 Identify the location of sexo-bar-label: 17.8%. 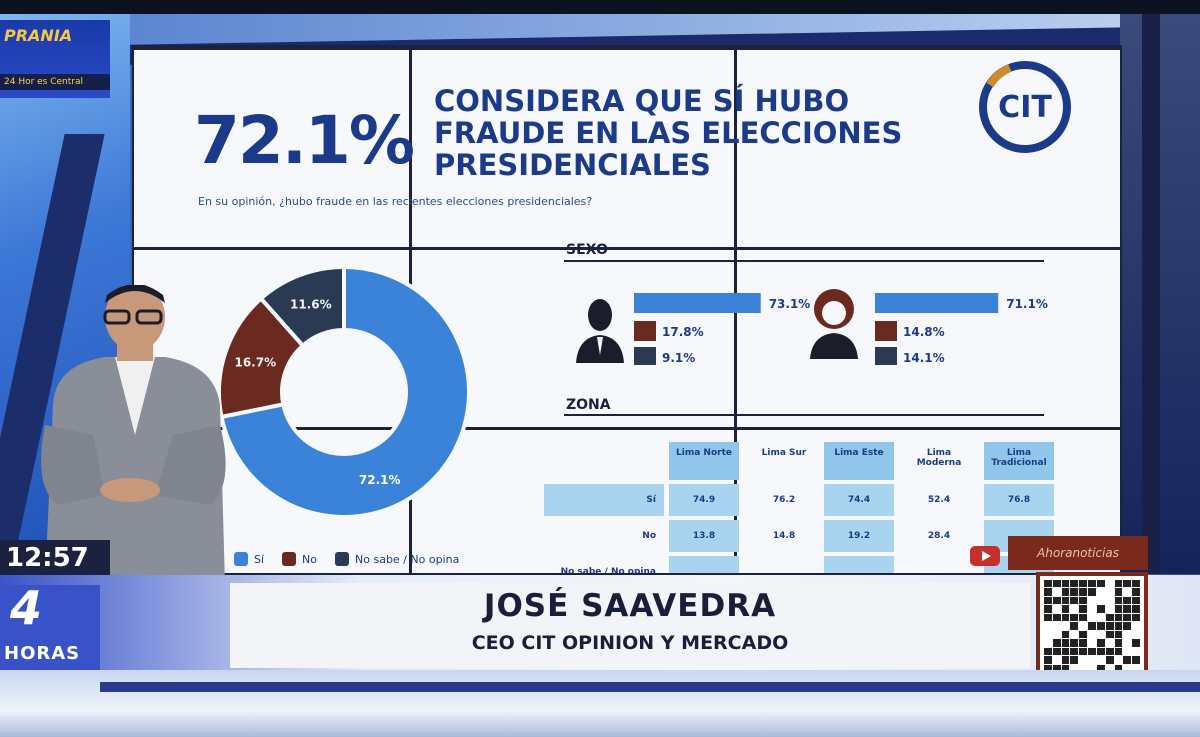
(683, 332).